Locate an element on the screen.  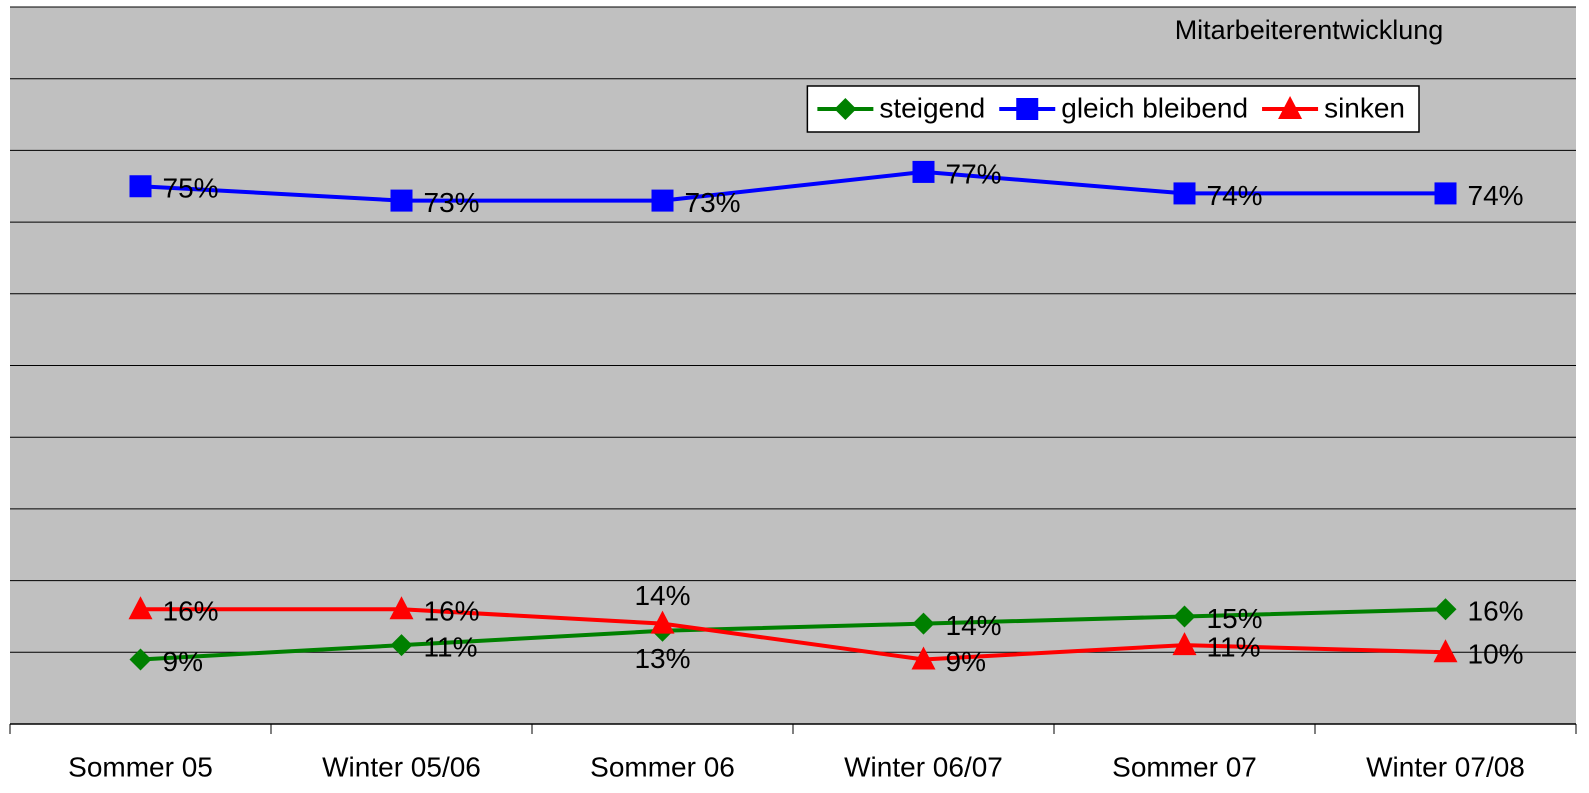
x-tick-label: Sommer 06 is located at coordinates (662, 766).